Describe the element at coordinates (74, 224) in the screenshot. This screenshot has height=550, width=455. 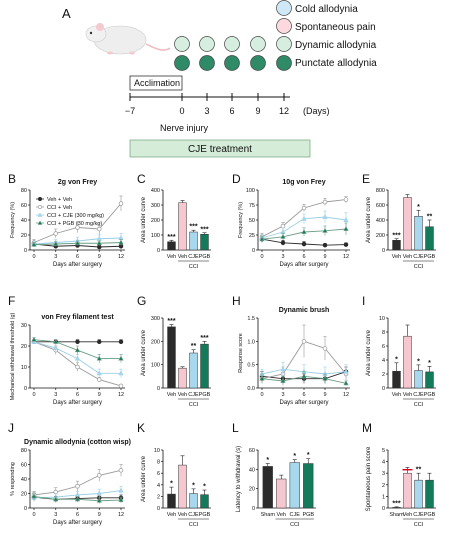
I see `legend-label: CCI + PGB (30 mg/kg)` at that location.